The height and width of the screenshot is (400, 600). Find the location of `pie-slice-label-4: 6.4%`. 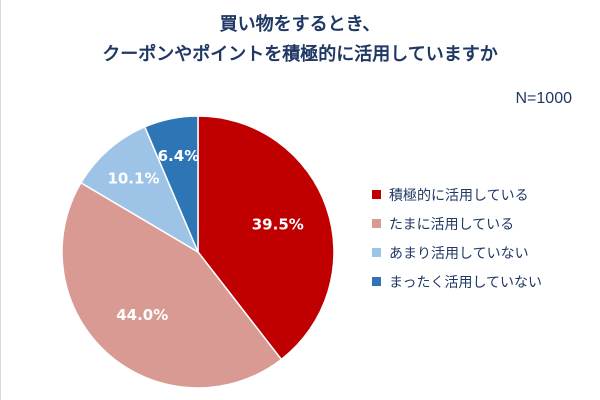

pie-slice-label-4: 6.4% is located at coordinates (179, 156).